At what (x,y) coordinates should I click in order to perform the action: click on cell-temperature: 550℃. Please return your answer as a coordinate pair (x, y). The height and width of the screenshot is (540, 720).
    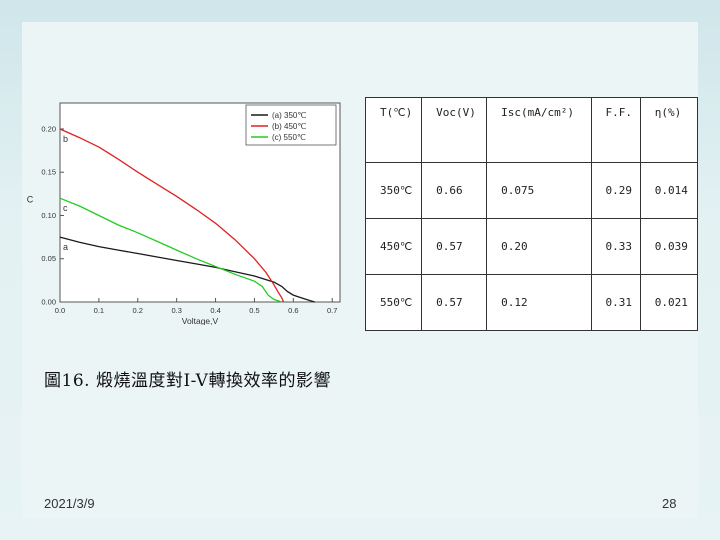
    Looking at the image, I should click on (393, 302).